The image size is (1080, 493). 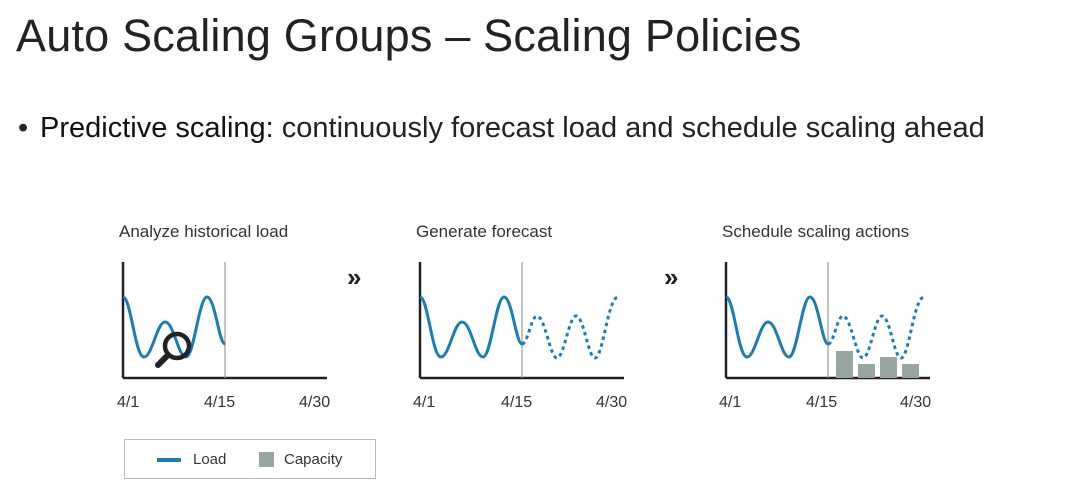 I want to click on legend: Load Capacity, so click(x=250, y=459).